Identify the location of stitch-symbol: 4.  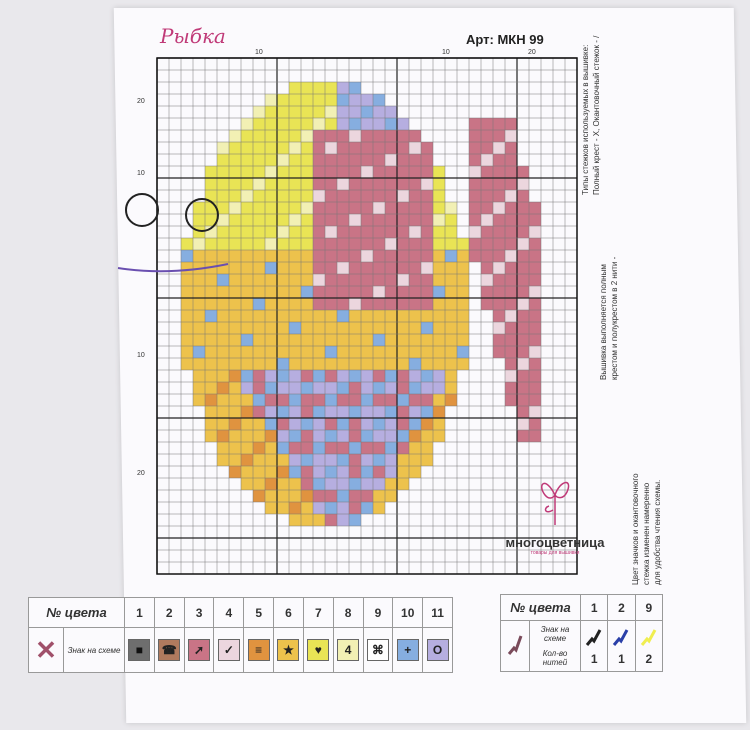
(348, 650).